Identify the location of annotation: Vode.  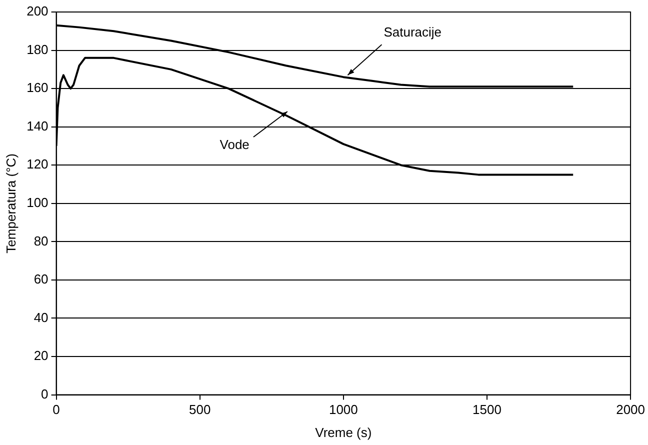
(235, 144).